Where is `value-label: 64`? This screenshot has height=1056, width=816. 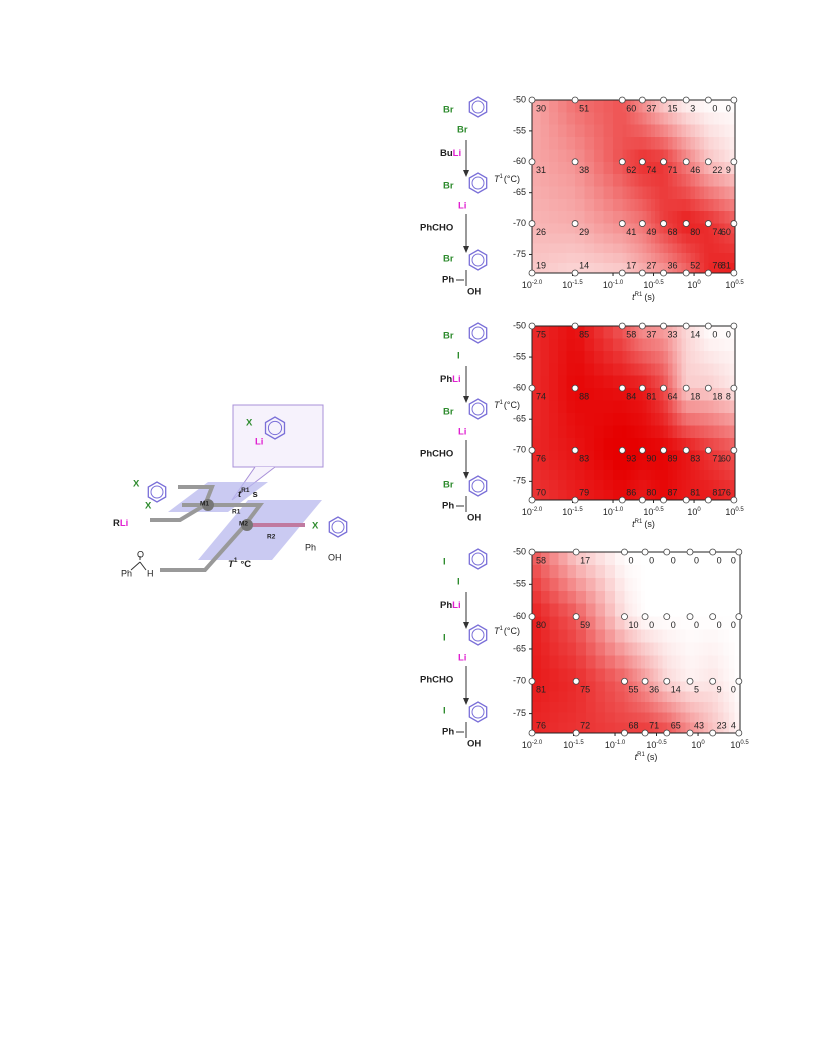
value-label: 64 is located at coordinates (673, 397).